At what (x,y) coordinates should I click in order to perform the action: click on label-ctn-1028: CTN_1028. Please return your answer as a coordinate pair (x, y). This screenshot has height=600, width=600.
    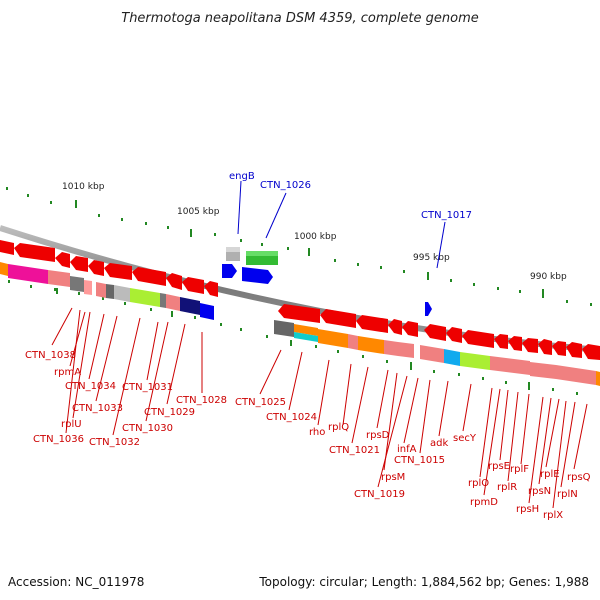
    Looking at the image, I should click on (201, 400).